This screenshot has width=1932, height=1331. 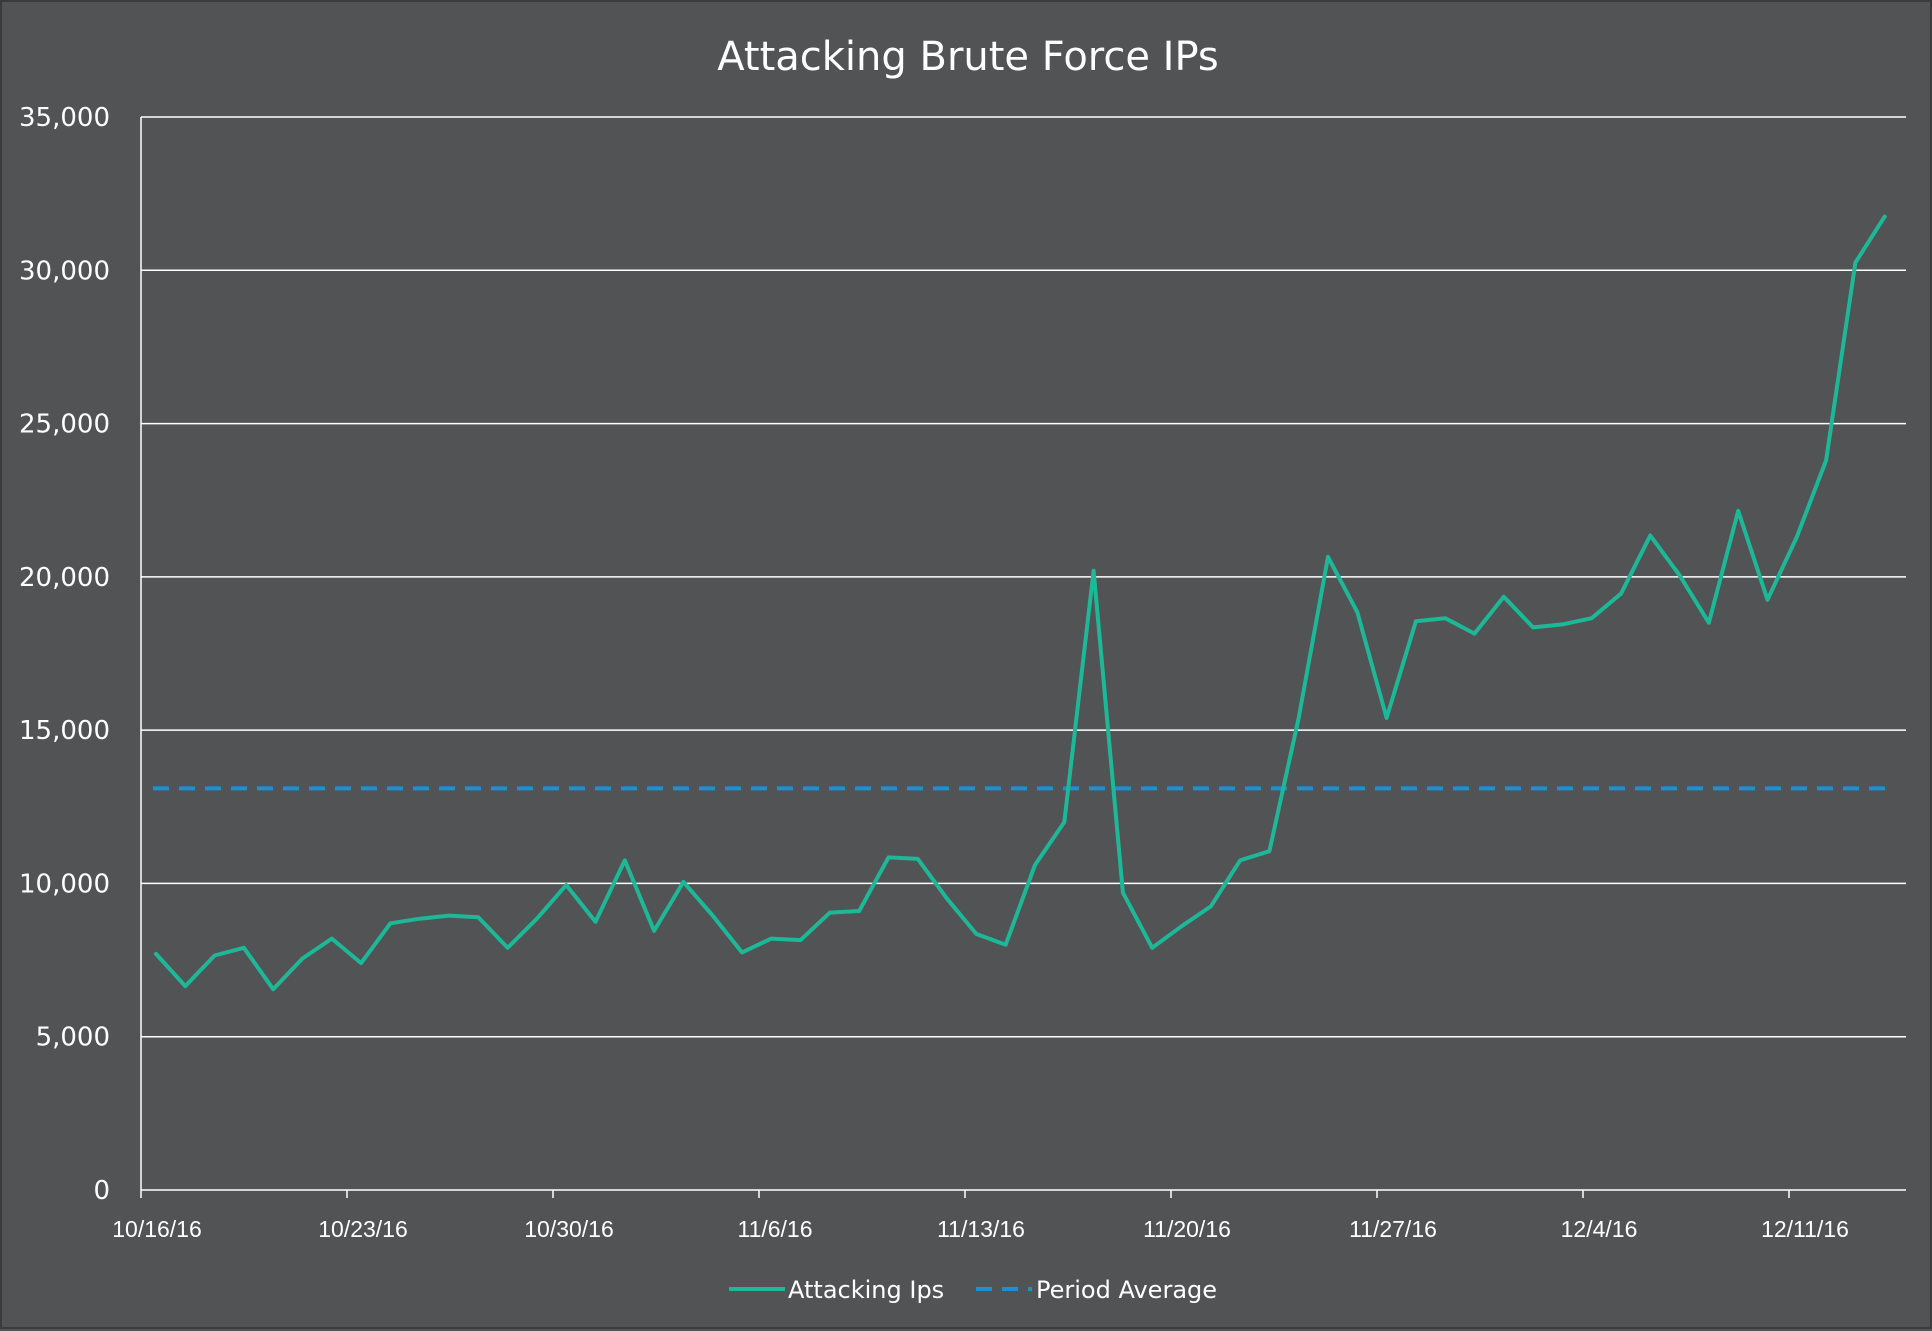 What do you see at coordinates (1126, 1290) in the screenshot?
I see `legend-label-period-average: Period Average` at bounding box center [1126, 1290].